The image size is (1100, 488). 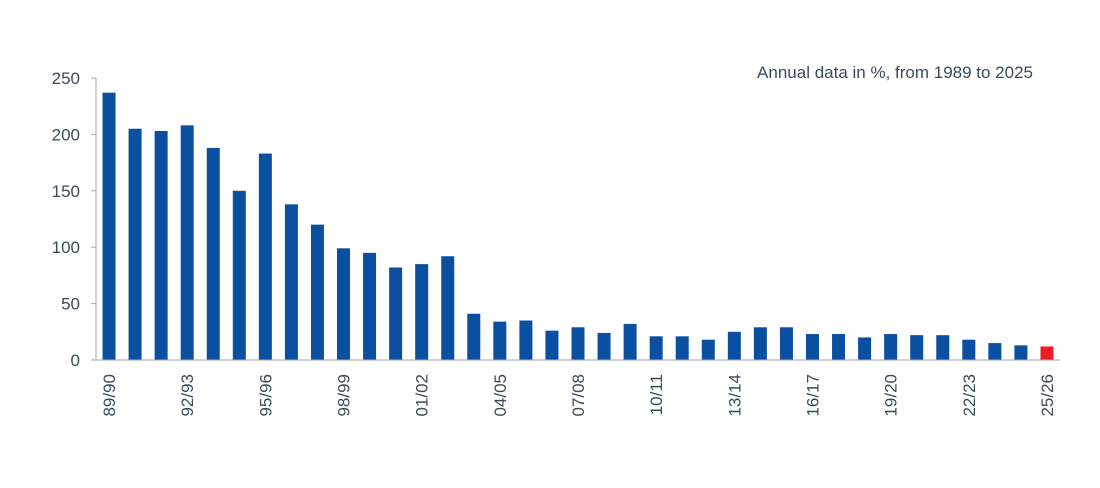 I want to click on x-tick-label: 04/05, so click(x=500, y=395).